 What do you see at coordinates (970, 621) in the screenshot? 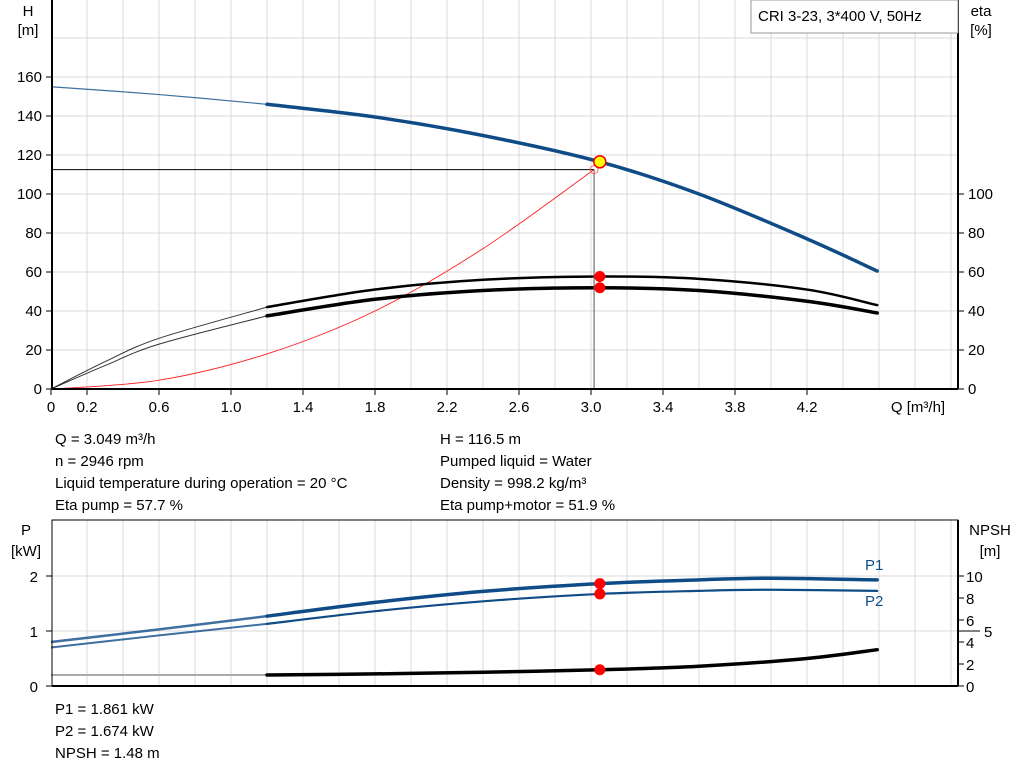
I see `npsh-tick-label: 6` at bounding box center [970, 621].